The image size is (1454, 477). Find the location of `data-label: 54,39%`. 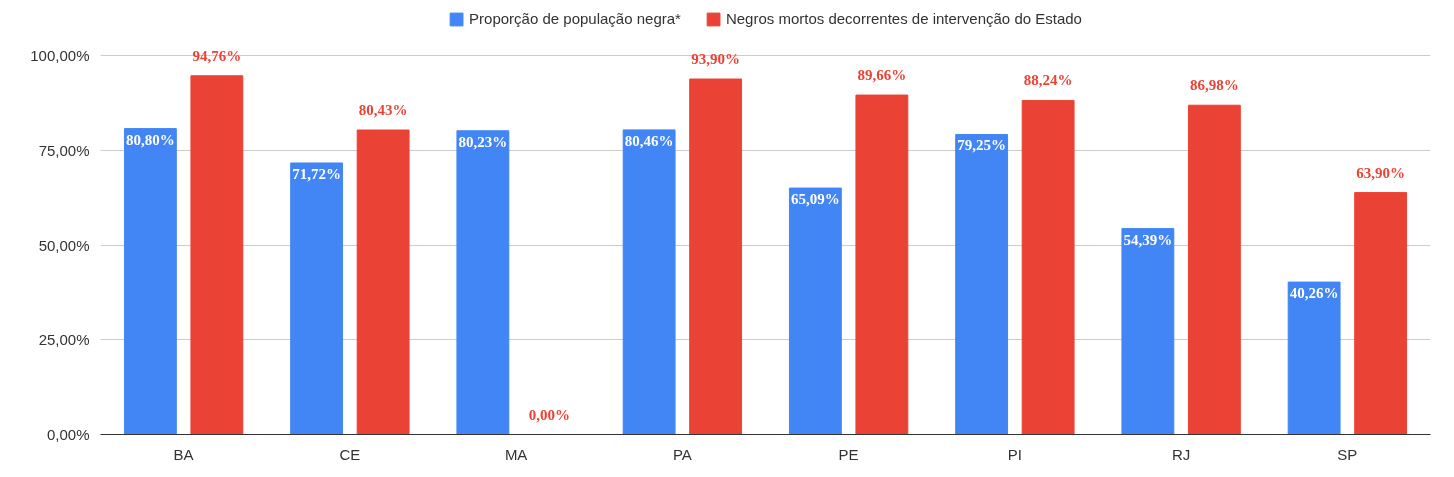

data-label: 54,39% is located at coordinates (1148, 239).